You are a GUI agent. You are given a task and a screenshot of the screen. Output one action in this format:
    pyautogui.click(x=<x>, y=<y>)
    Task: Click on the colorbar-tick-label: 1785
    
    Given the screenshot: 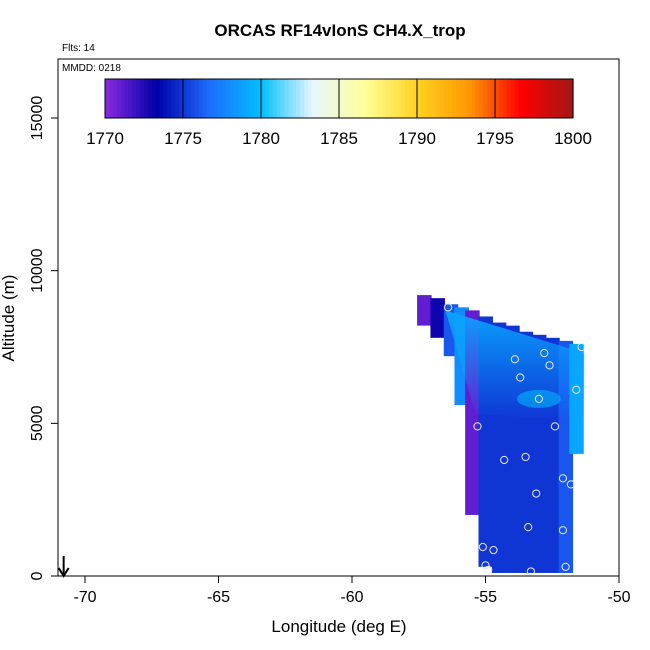 What is the action you would take?
    pyautogui.click(x=339, y=138)
    